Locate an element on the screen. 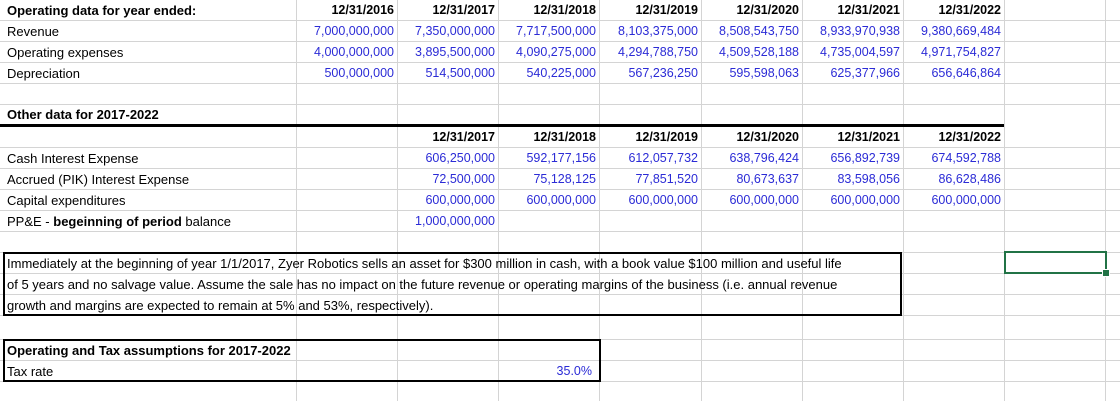 The height and width of the screenshot is (401, 1120). pik-interest-cell: 80,673,637 is located at coordinates (767, 179).